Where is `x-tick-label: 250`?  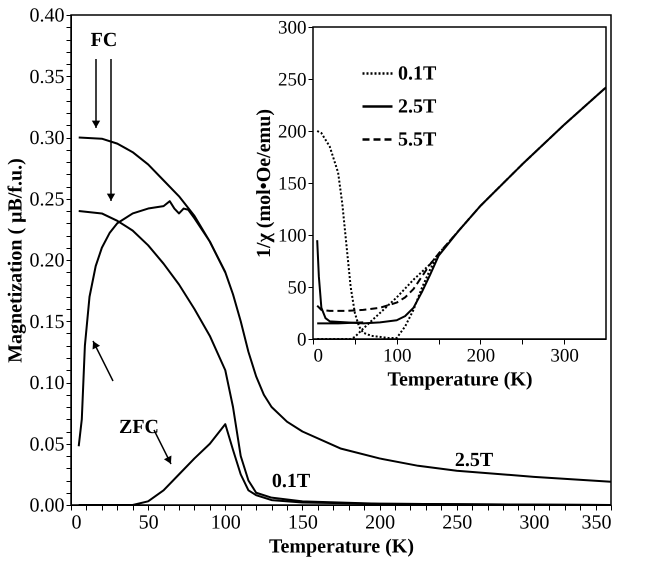 x-tick-label: 250 is located at coordinates (457, 523).